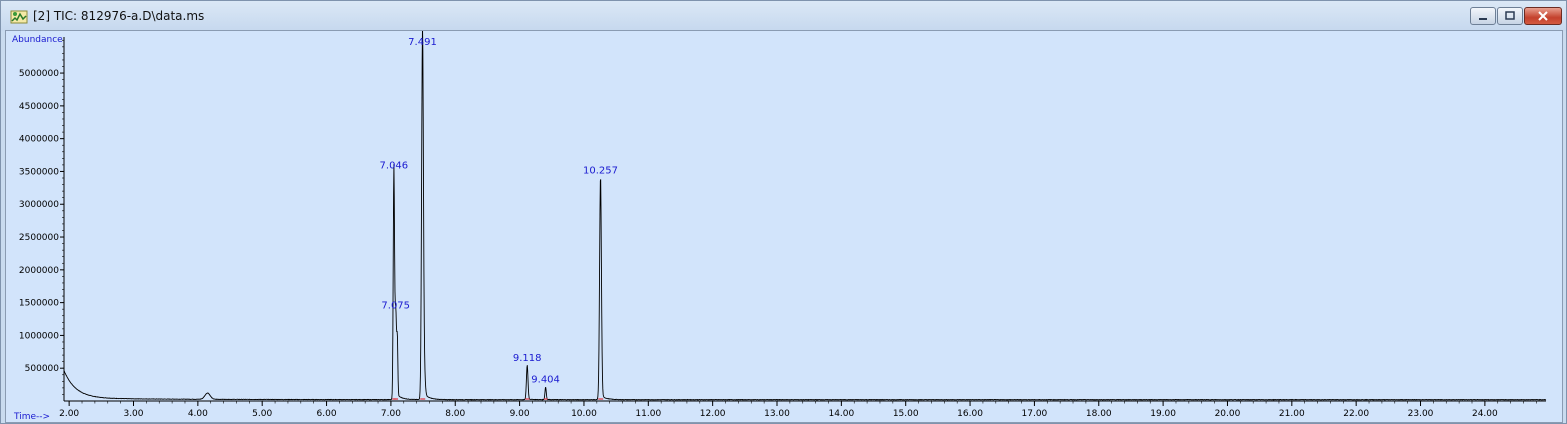  I want to click on x-tick-label: 2.00, so click(69, 414).